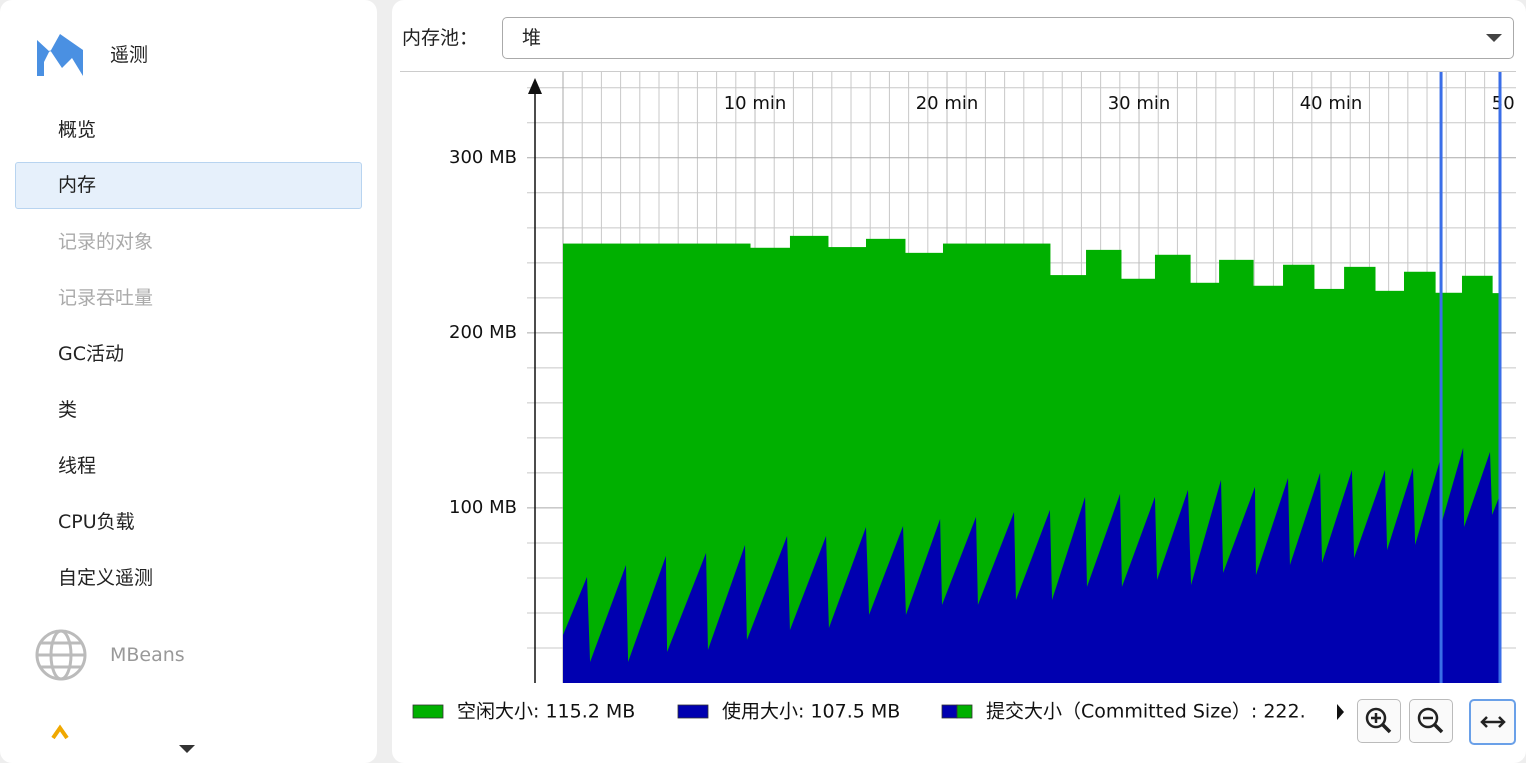  I want to click on nav-item: GC活动, so click(91, 354).